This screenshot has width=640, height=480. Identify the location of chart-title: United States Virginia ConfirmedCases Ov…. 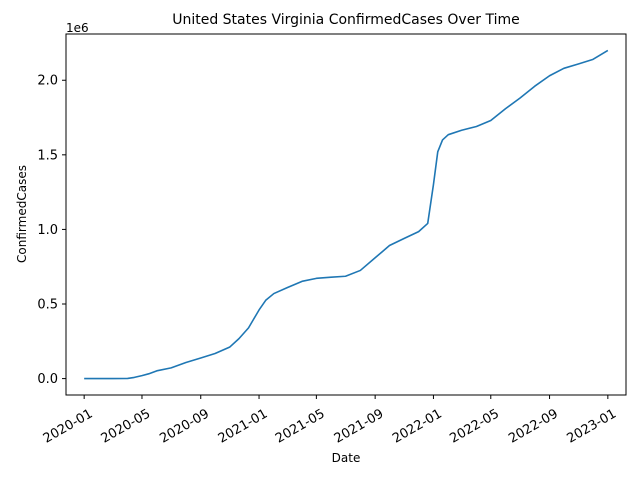
(346, 20).